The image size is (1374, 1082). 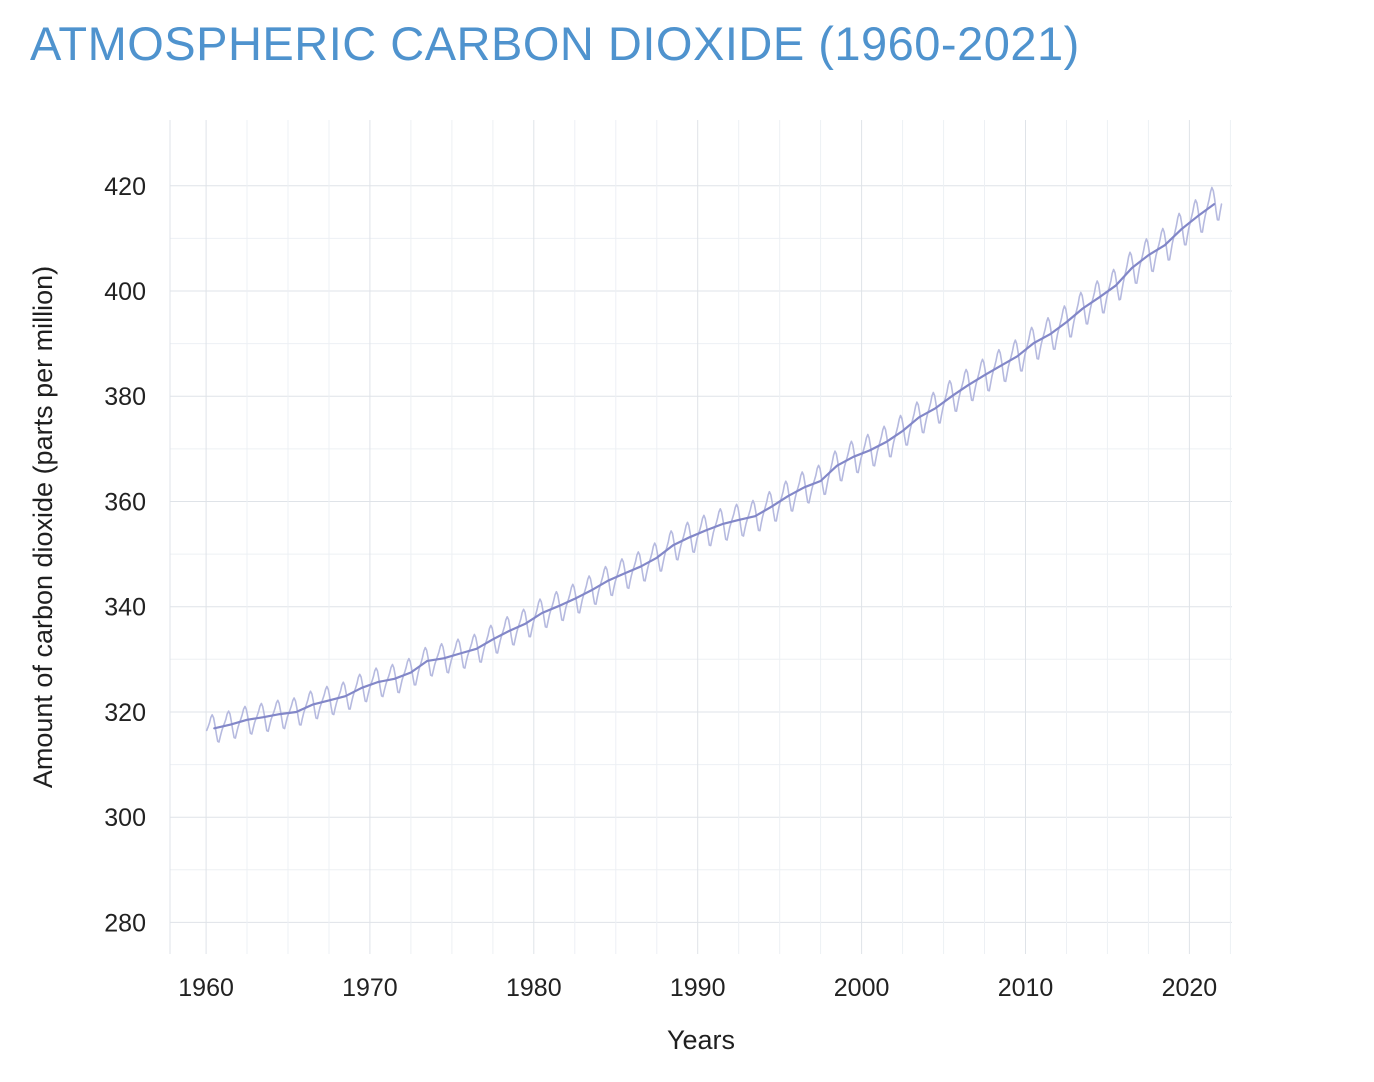 What do you see at coordinates (125, 713) in the screenshot?
I see `y-tick-label: 320` at bounding box center [125, 713].